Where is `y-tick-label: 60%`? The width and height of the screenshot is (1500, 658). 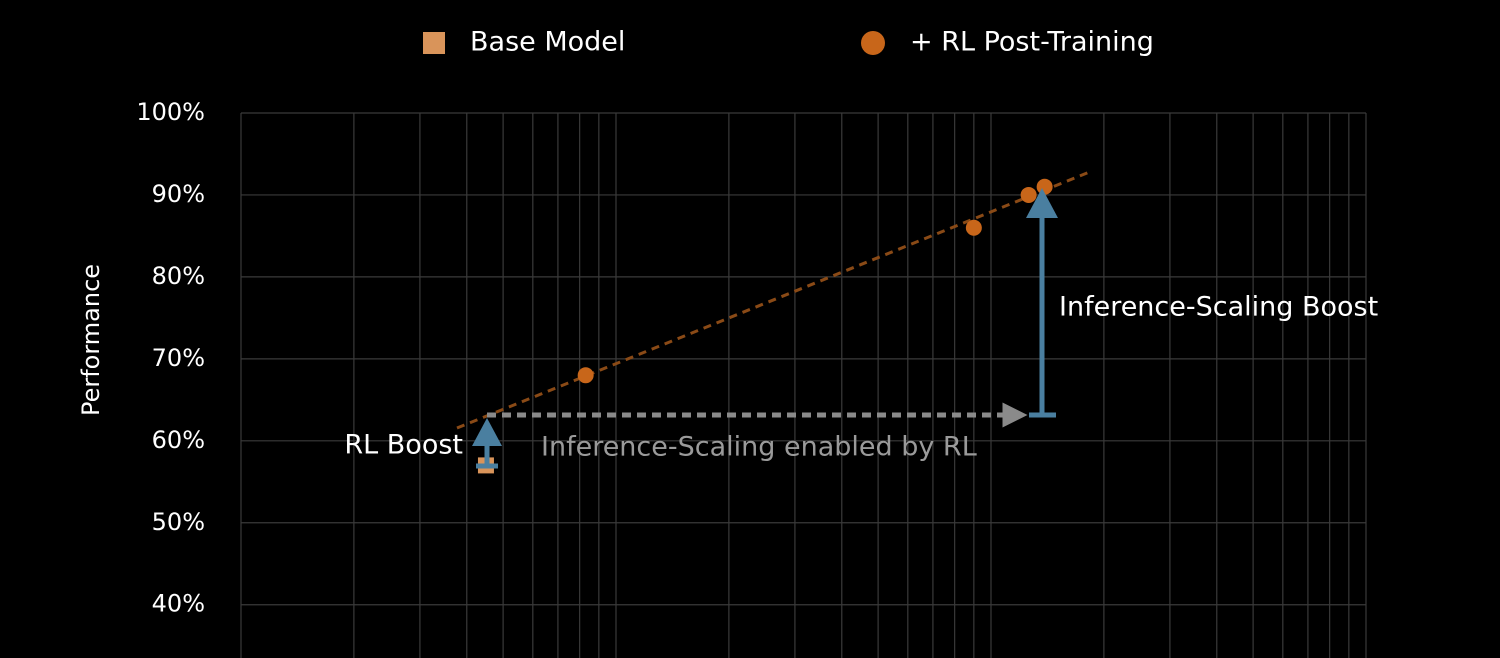 y-tick-label: 60% is located at coordinates (178, 440).